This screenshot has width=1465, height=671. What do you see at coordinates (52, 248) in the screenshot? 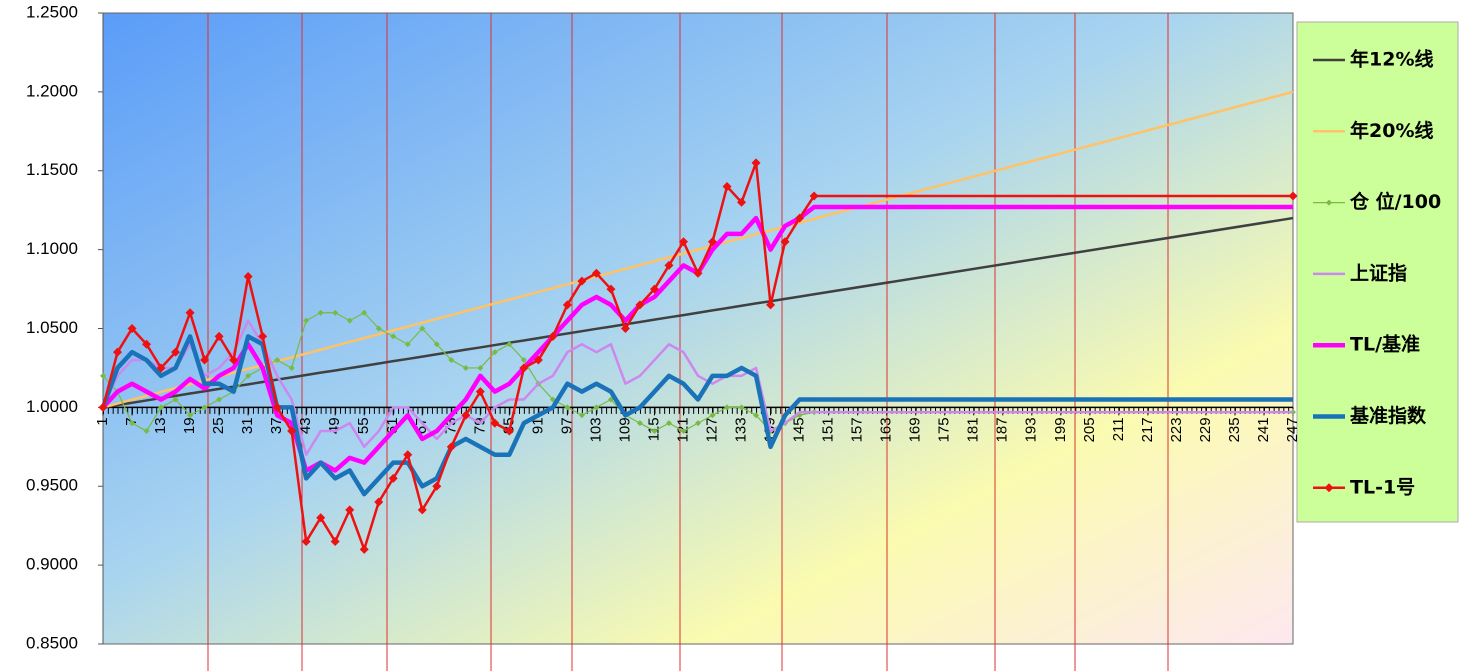
I see `y-tick-label: 1.1000` at bounding box center [52, 248].